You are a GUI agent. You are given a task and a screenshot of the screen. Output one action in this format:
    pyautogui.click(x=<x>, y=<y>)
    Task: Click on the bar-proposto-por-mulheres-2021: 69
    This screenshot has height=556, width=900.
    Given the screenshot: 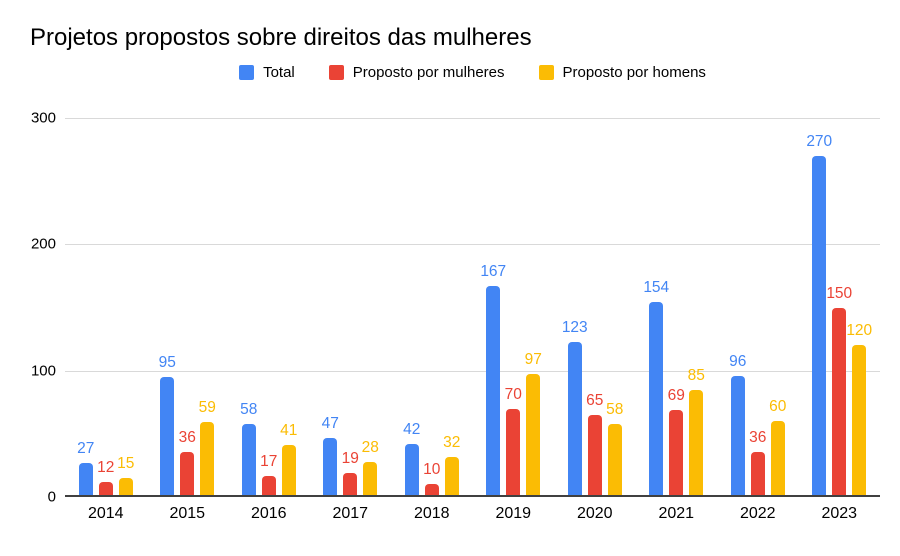 What is the action you would take?
    pyautogui.click(x=676, y=442)
    